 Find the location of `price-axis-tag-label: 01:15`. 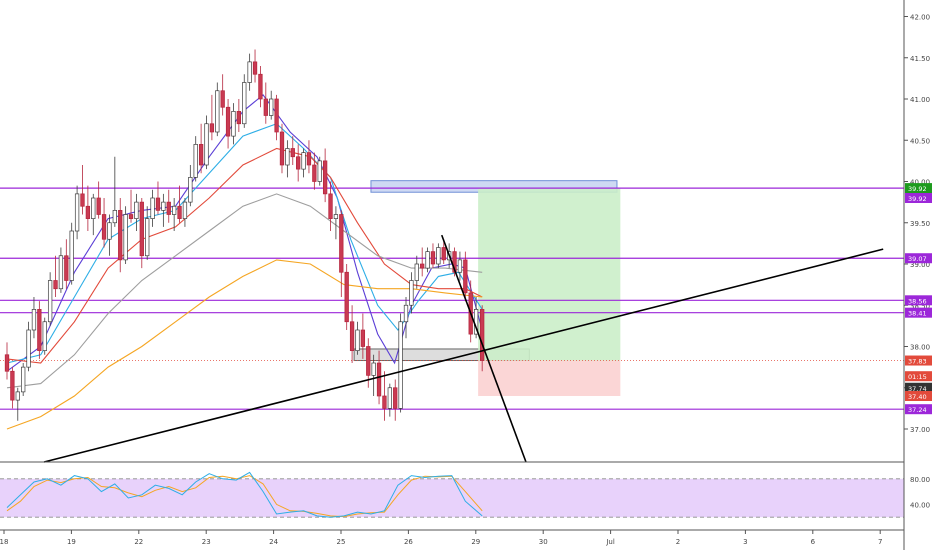

price-axis-tag-label: 01:15 is located at coordinates (917, 377).